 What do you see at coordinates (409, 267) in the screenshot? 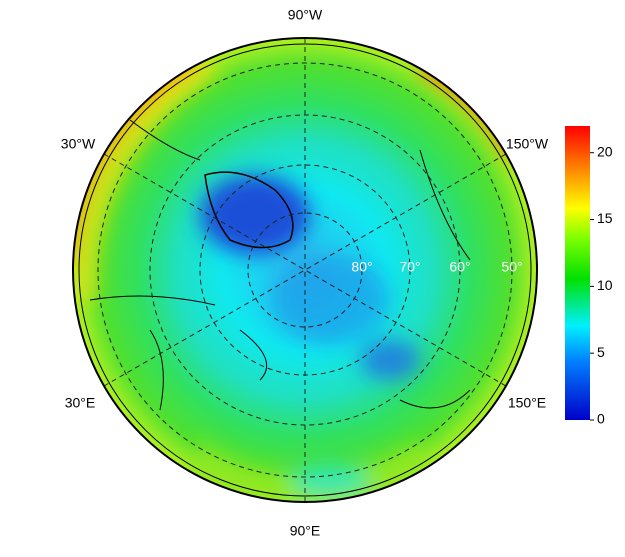
I see `parallel-label: 70°` at bounding box center [409, 267].